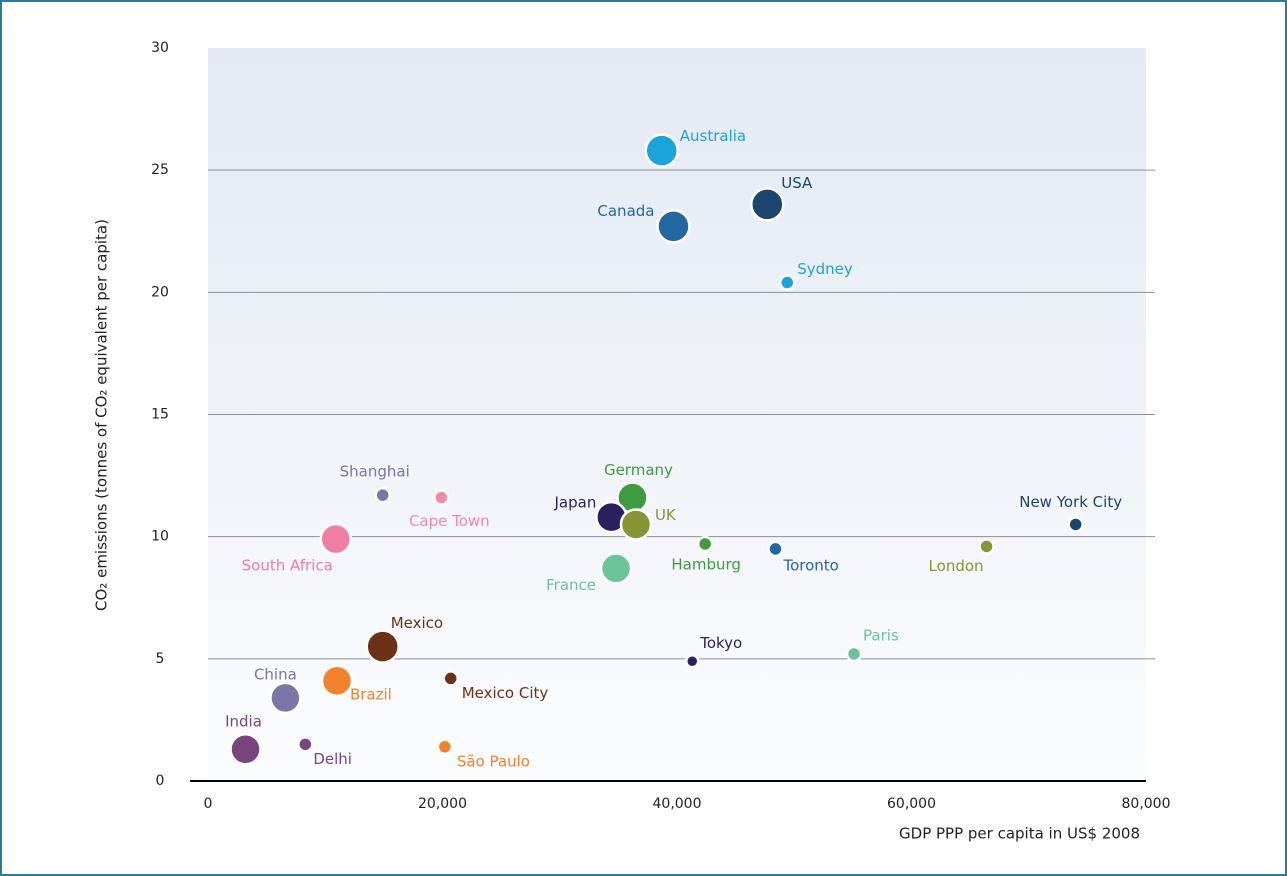  Describe the element at coordinates (825, 269) in the screenshot. I see `point-label: Sydney` at that location.